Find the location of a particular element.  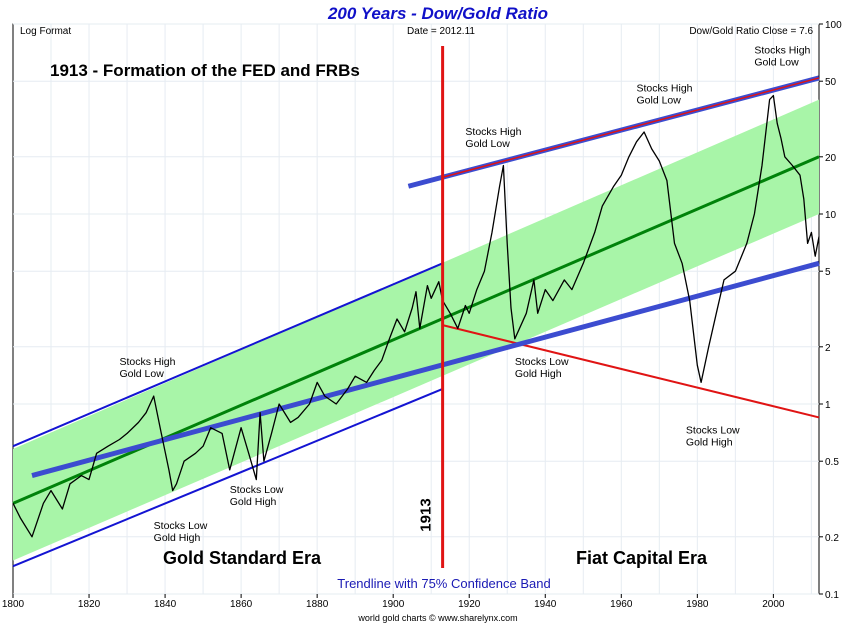

x-tick-label: 2000 is located at coordinates (773, 604).